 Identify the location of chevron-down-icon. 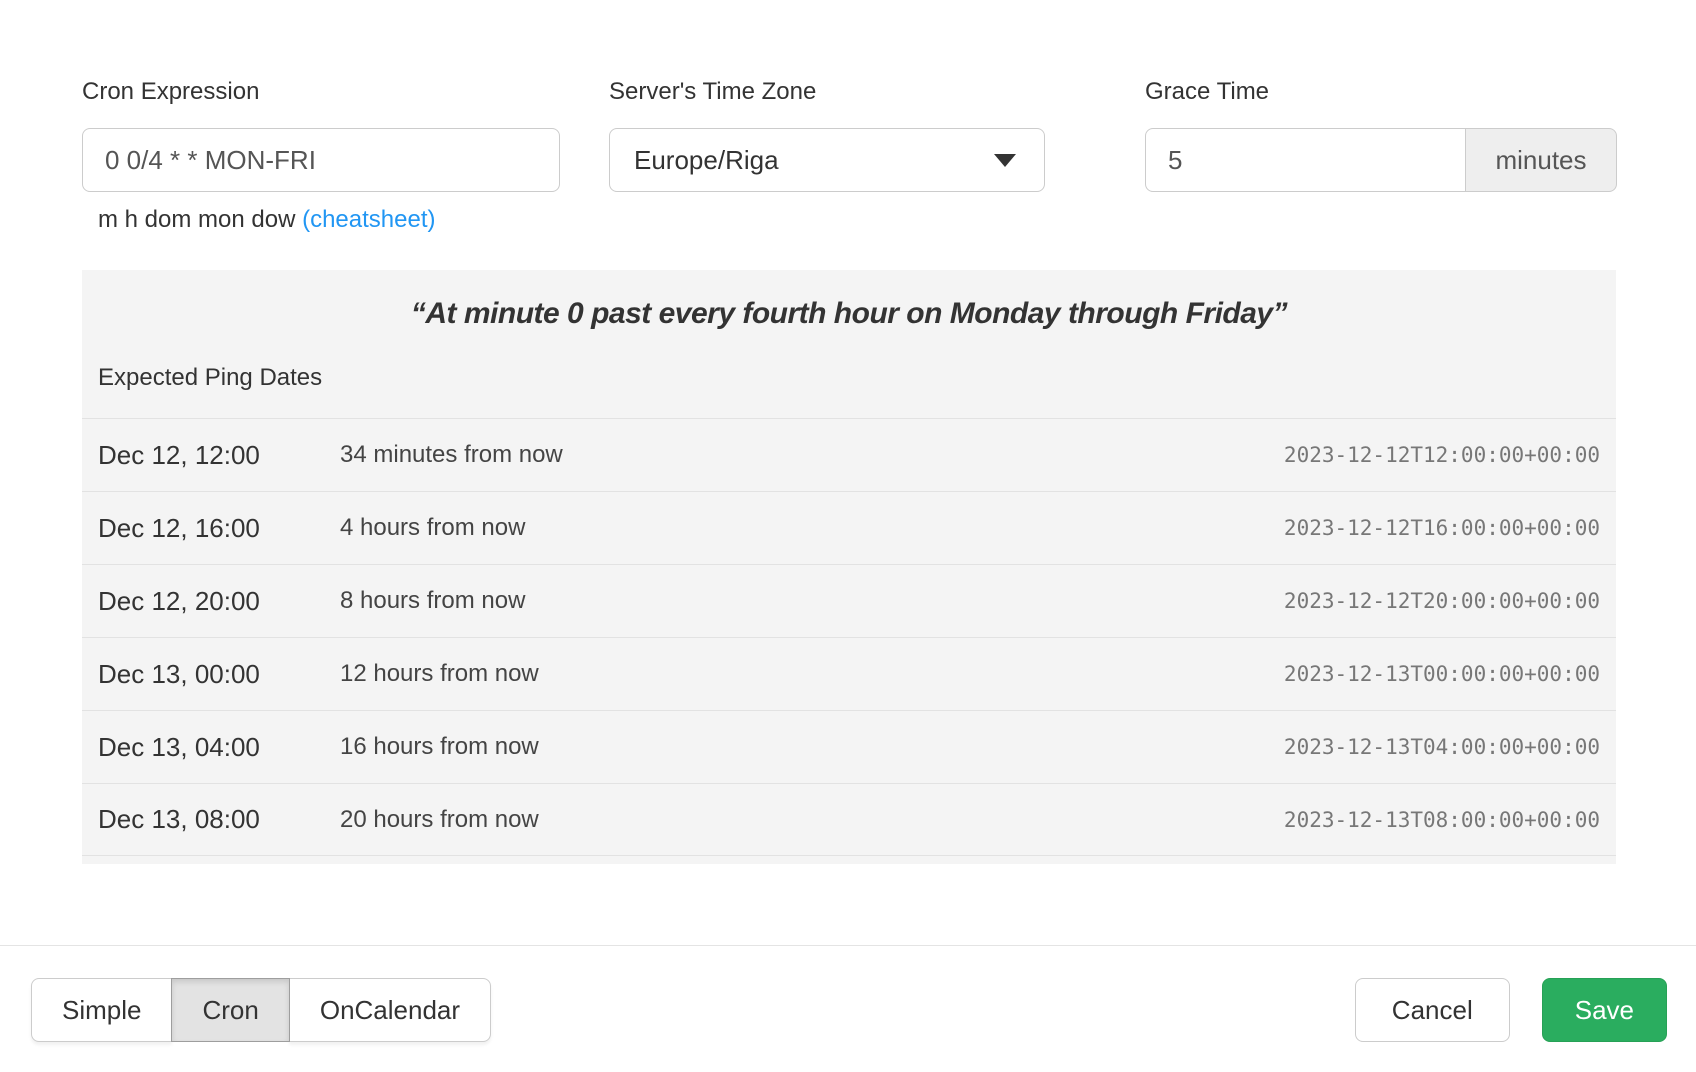
(1005, 160).